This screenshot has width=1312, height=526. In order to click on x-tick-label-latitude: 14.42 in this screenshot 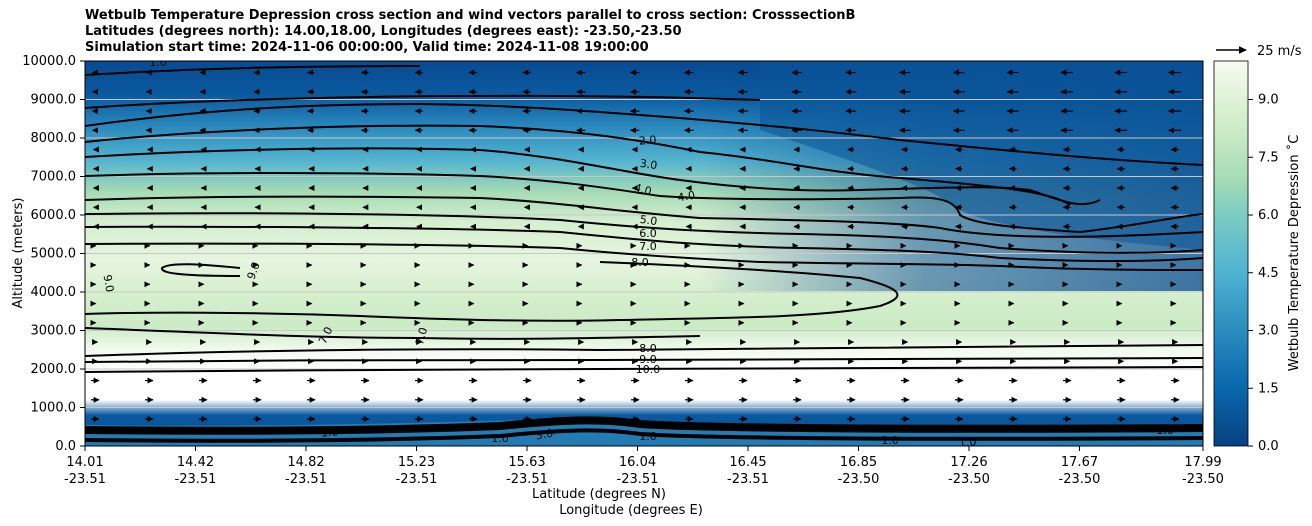, I will do `click(195, 462)`.